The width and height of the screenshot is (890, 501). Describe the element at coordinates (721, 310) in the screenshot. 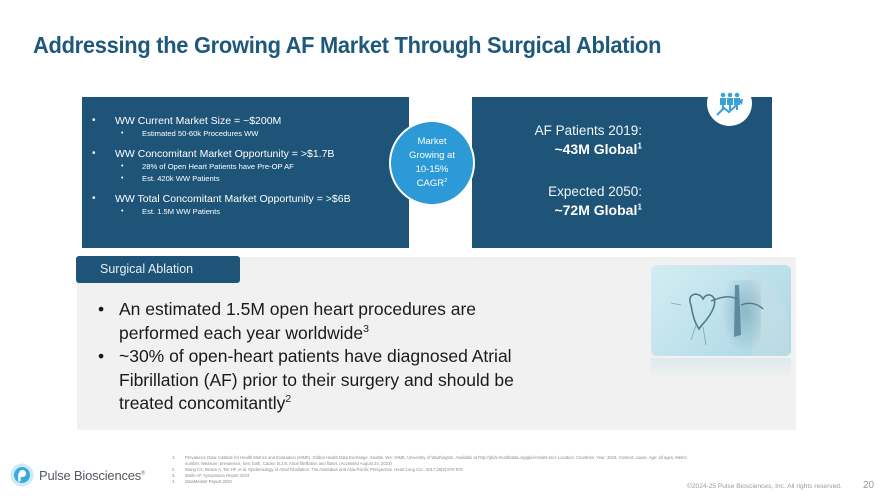

I see `heart-anatomy-image` at that location.